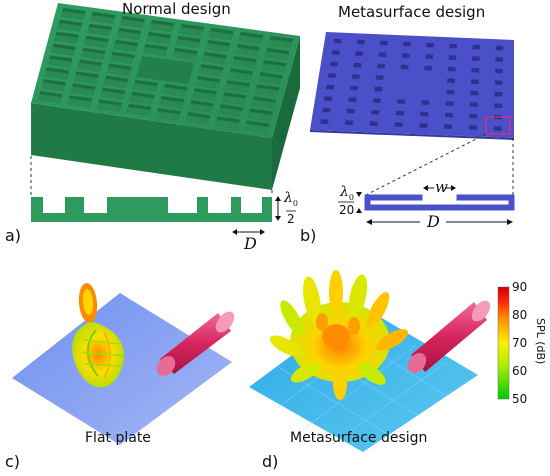 The width and height of the screenshot is (550, 476). Describe the element at coordinates (520, 371) in the screenshot. I see `colorbar-tick-60: 60` at that location.